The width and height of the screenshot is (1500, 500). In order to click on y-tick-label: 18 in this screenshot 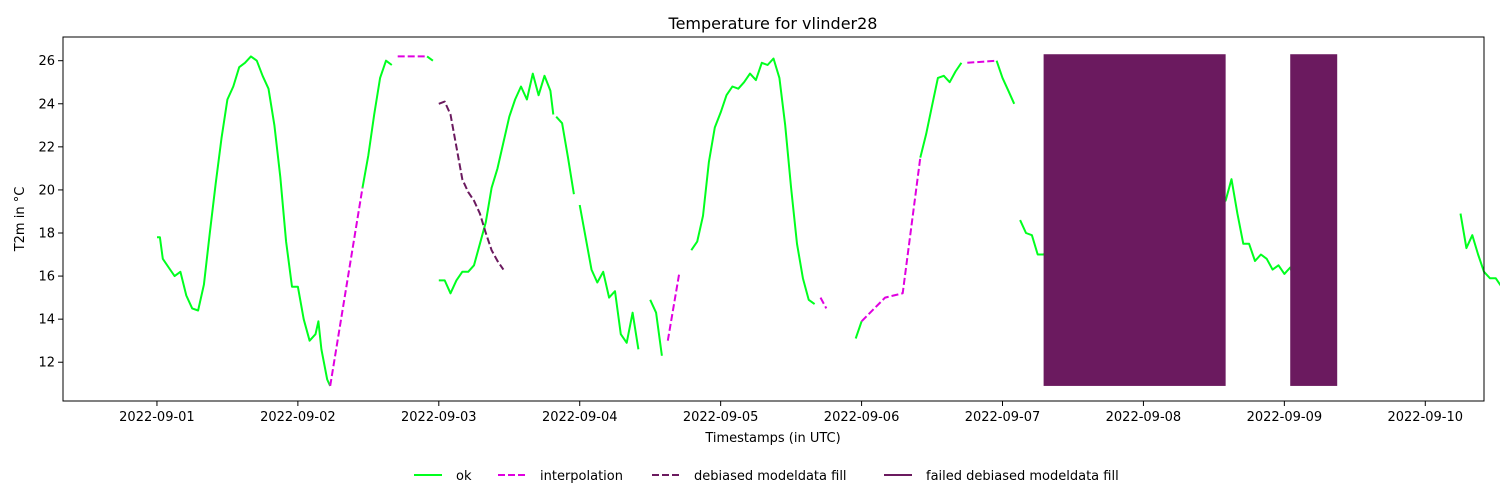, I will do `click(46, 234)`.